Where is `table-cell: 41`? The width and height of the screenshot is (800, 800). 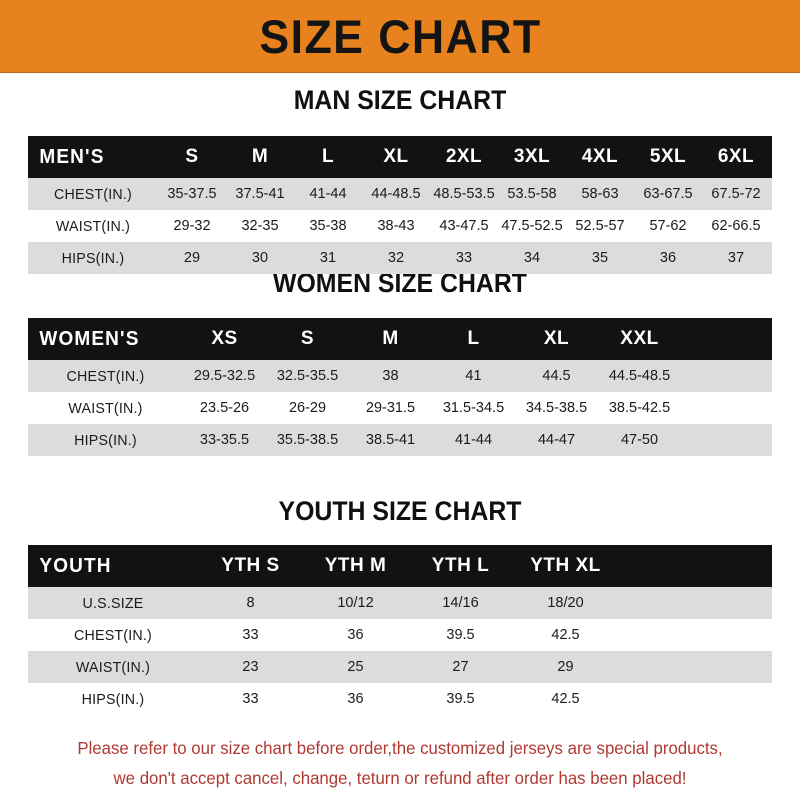
table-cell: 41 is located at coordinates (473, 376).